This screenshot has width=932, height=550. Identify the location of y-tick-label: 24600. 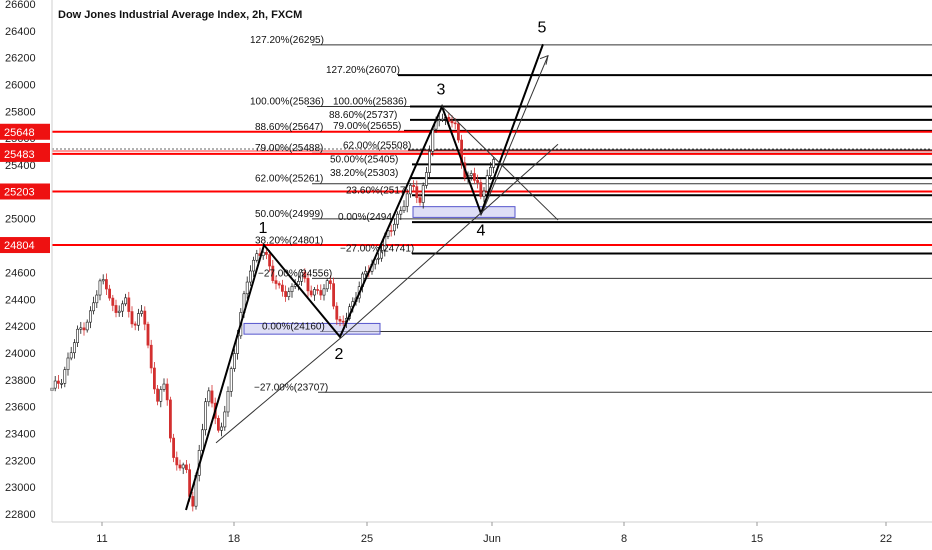
(20, 273).